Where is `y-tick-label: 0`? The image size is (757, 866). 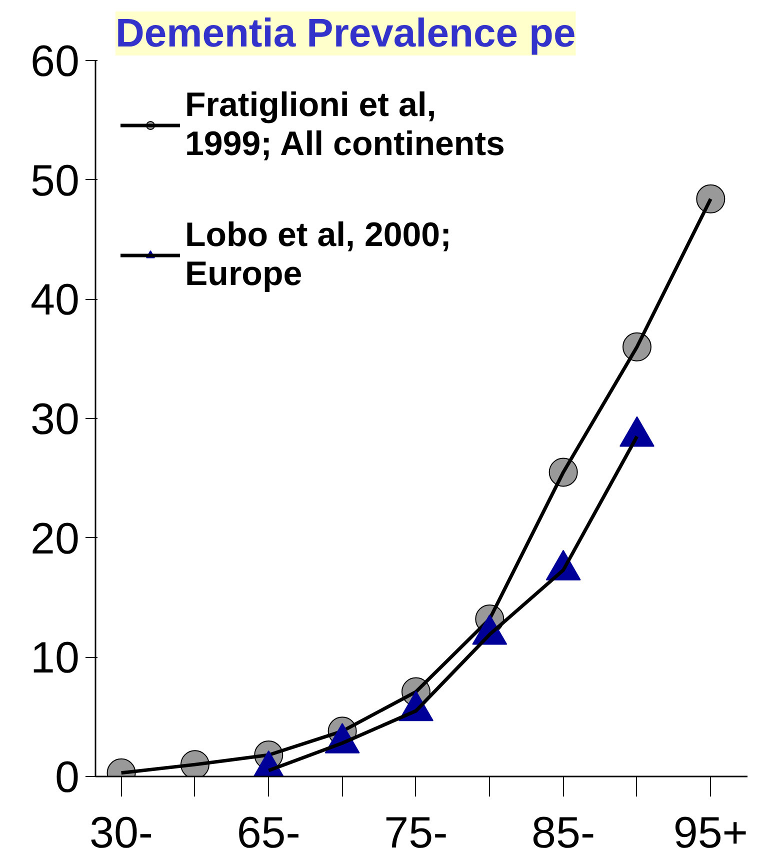 y-tick-label: 0 is located at coordinates (67, 777).